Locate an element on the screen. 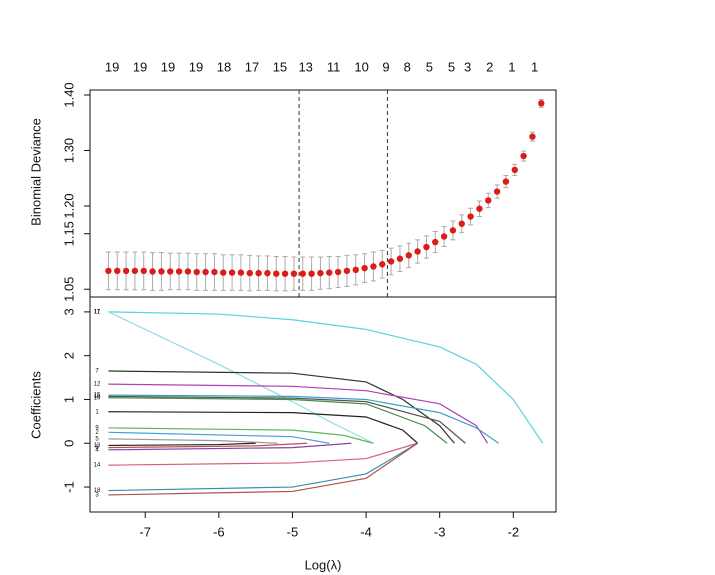  x-tick-label: -7 is located at coordinates (145, 531).